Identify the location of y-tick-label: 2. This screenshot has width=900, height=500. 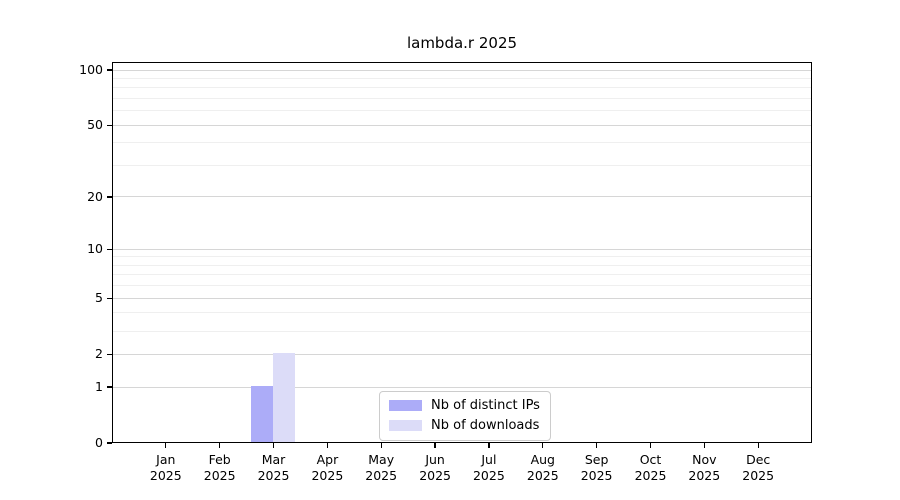
(99, 354).